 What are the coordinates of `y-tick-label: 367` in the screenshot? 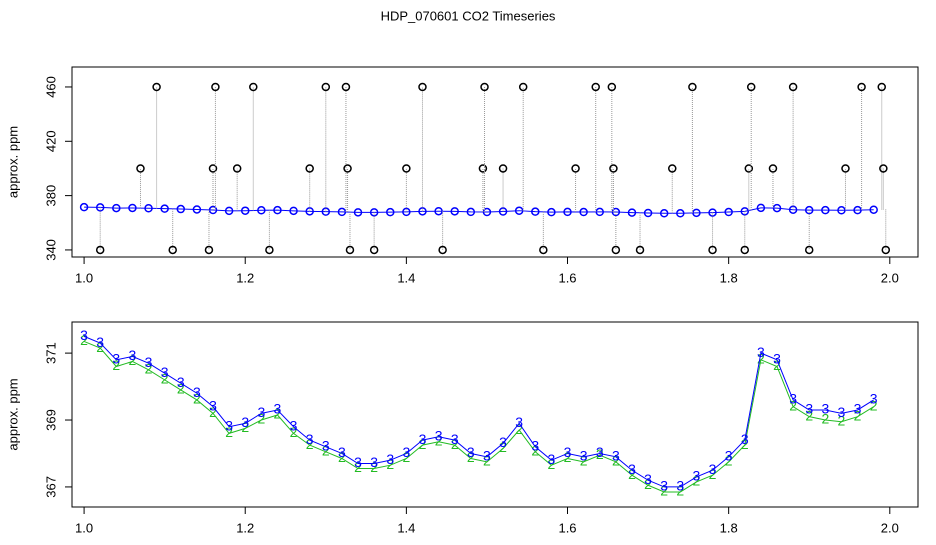 It's located at (50, 487).